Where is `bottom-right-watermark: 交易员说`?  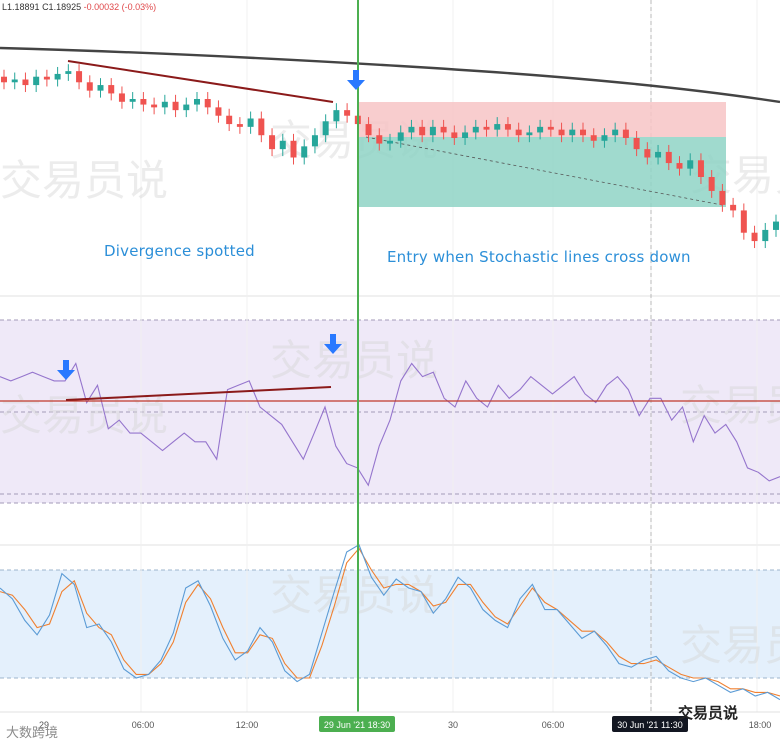
bottom-right-watermark: 交易员说 is located at coordinates (708, 713).